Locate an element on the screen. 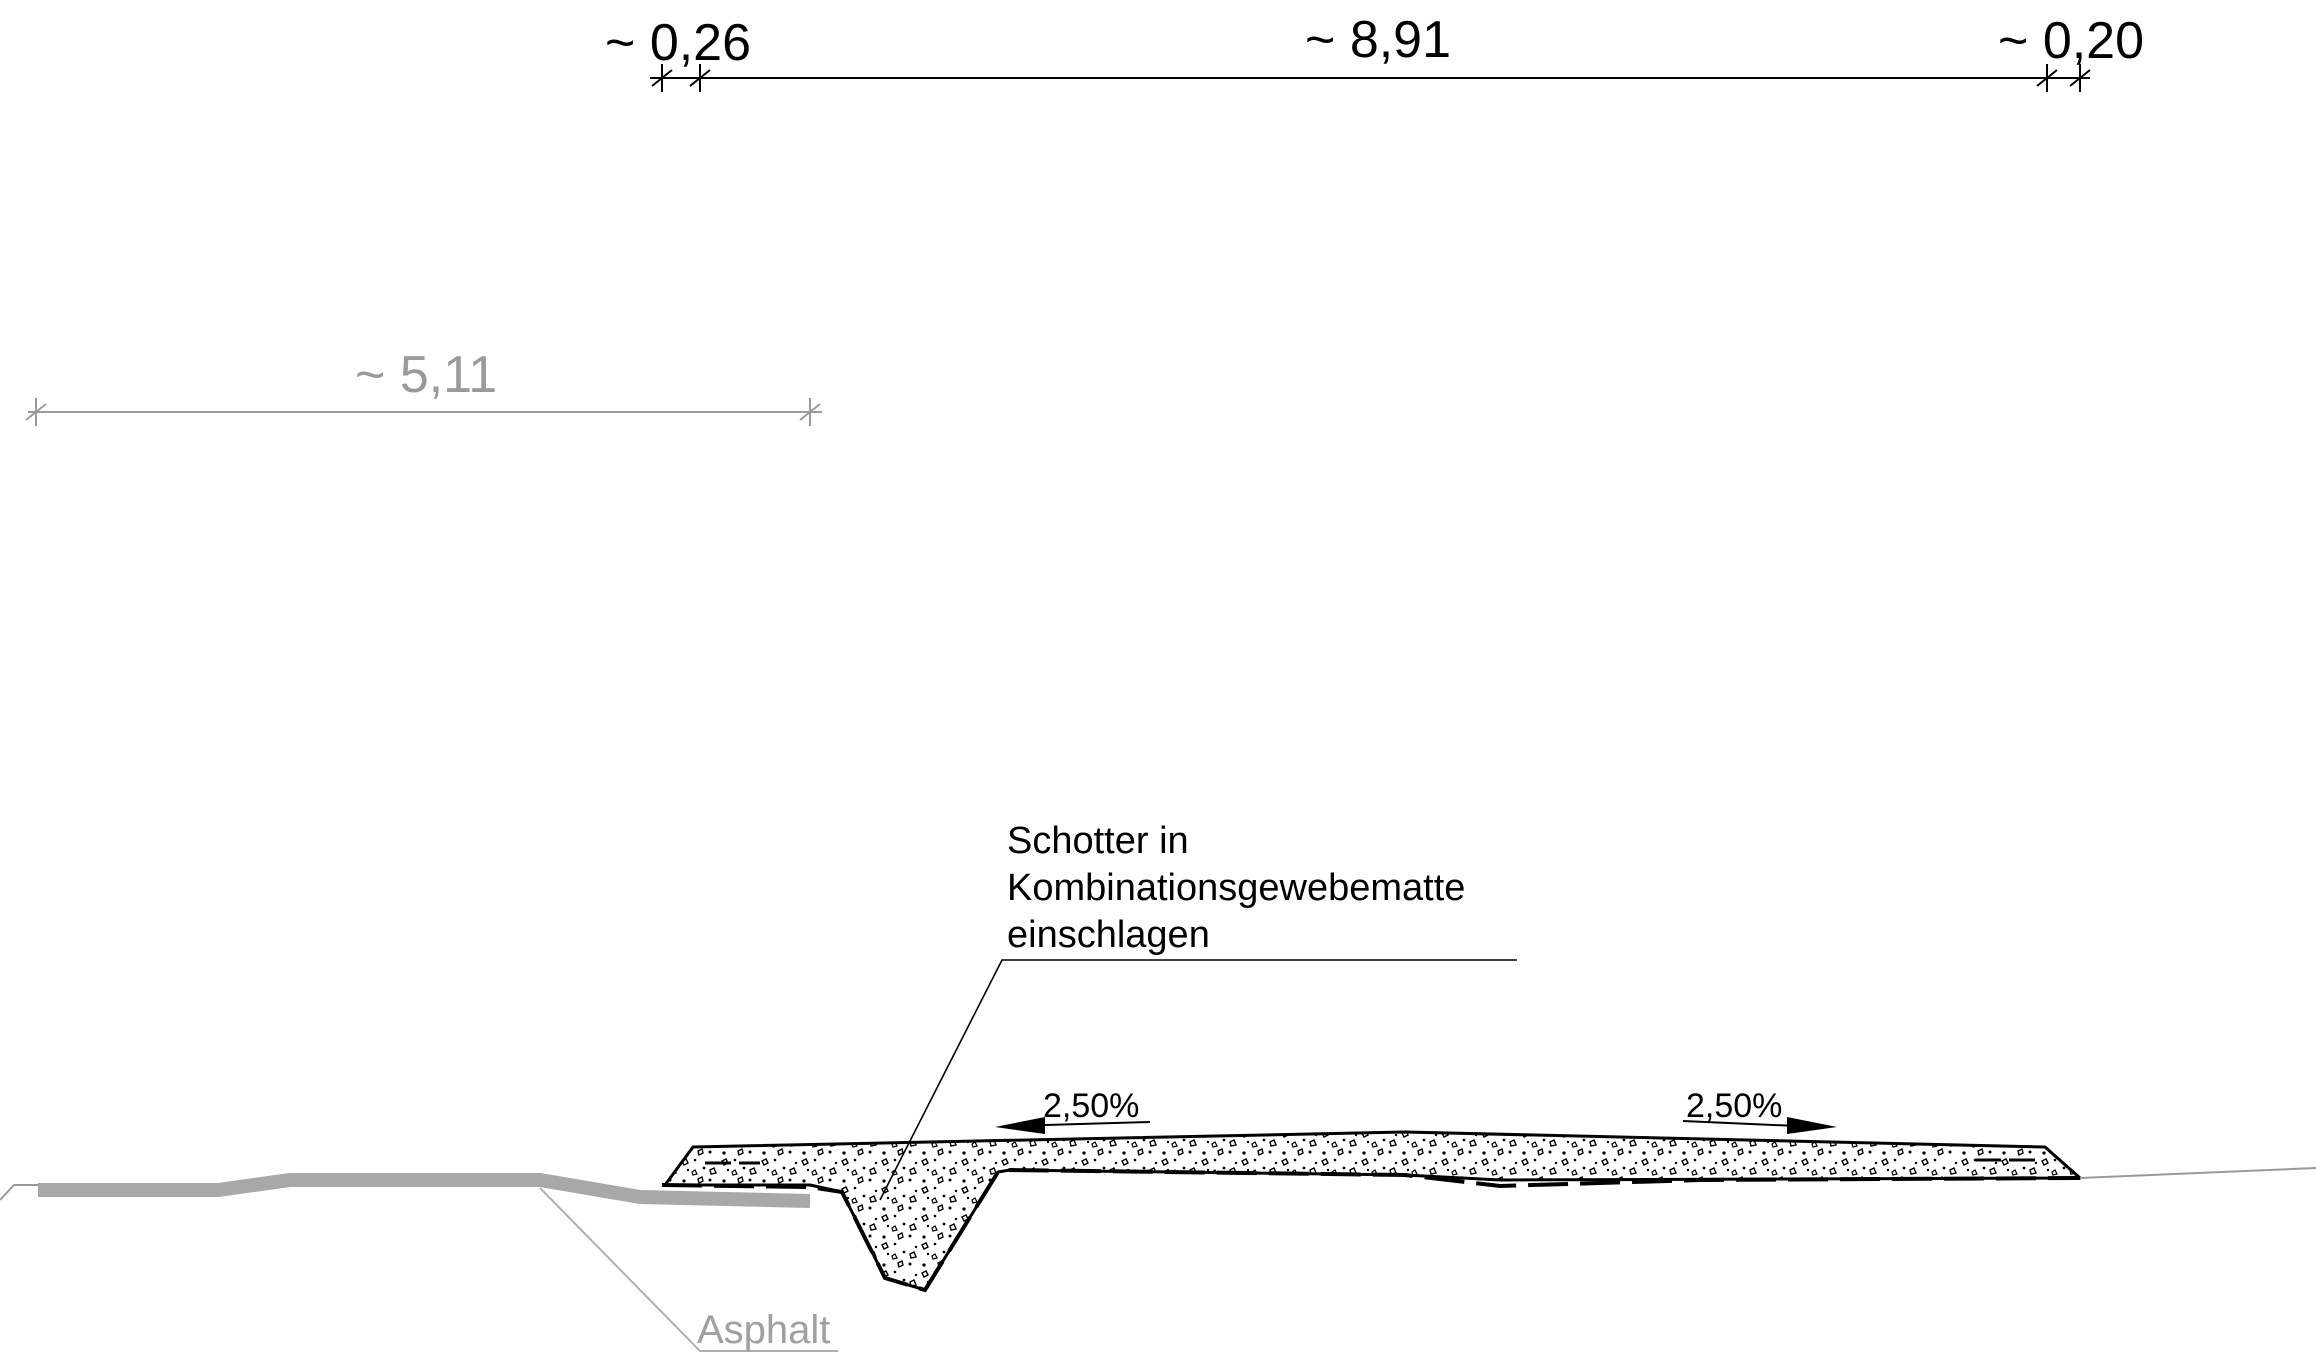  gravel-body is located at coordinates (1372, 1211).